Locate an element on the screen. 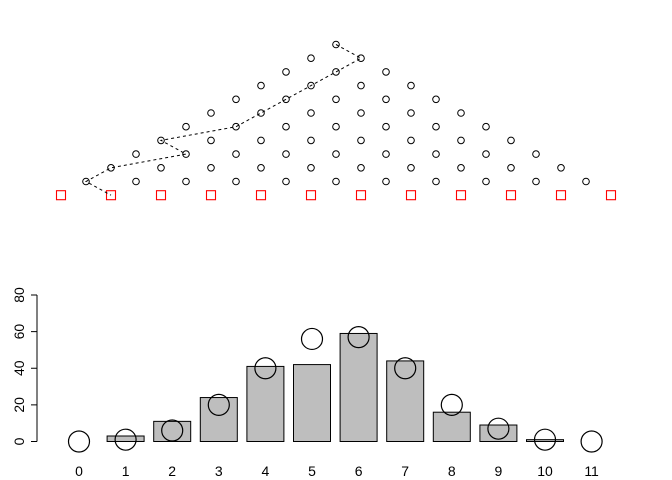 Image resolution: width=672 pixels, height=480 pixels. x-tick-label: 2 is located at coordinates (172, 471).